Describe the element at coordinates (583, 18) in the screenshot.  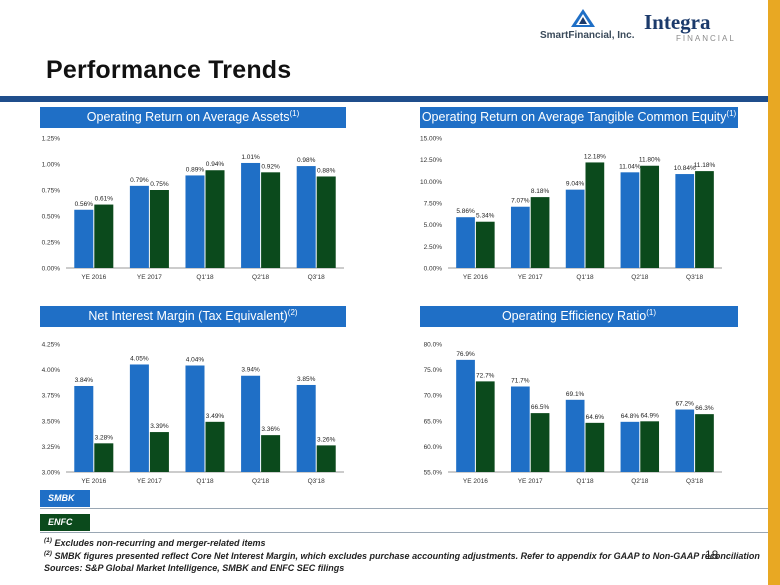
I see `smartfinancial-logo-icon` at that location.